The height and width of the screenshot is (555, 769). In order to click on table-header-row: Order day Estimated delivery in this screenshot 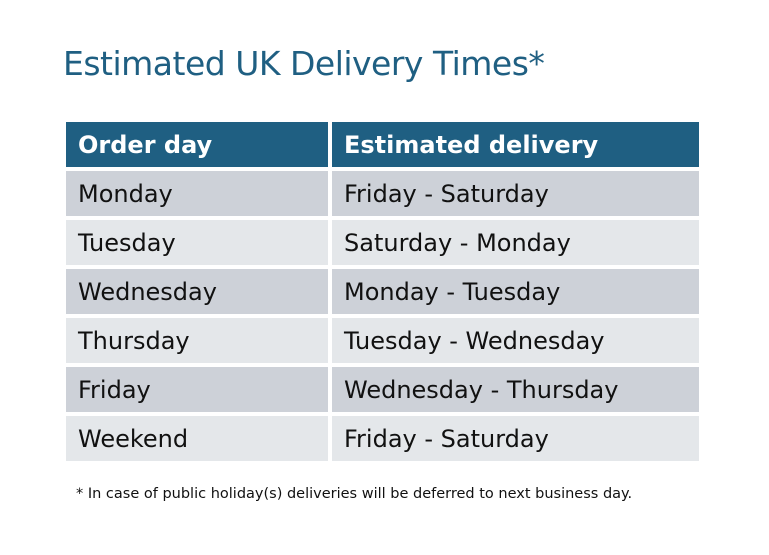, I will do `click(382, 144)`.